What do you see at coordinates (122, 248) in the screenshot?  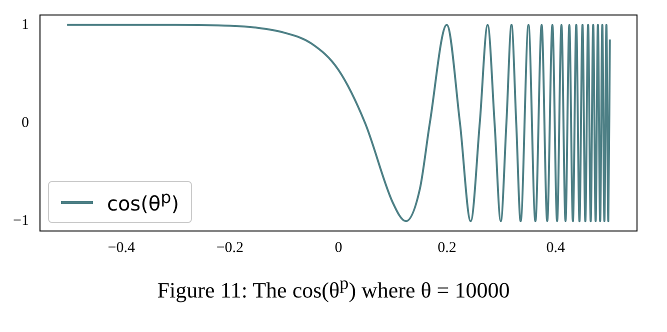 I see `x-tick-label: −0.4` at bounding box center [122, 248].